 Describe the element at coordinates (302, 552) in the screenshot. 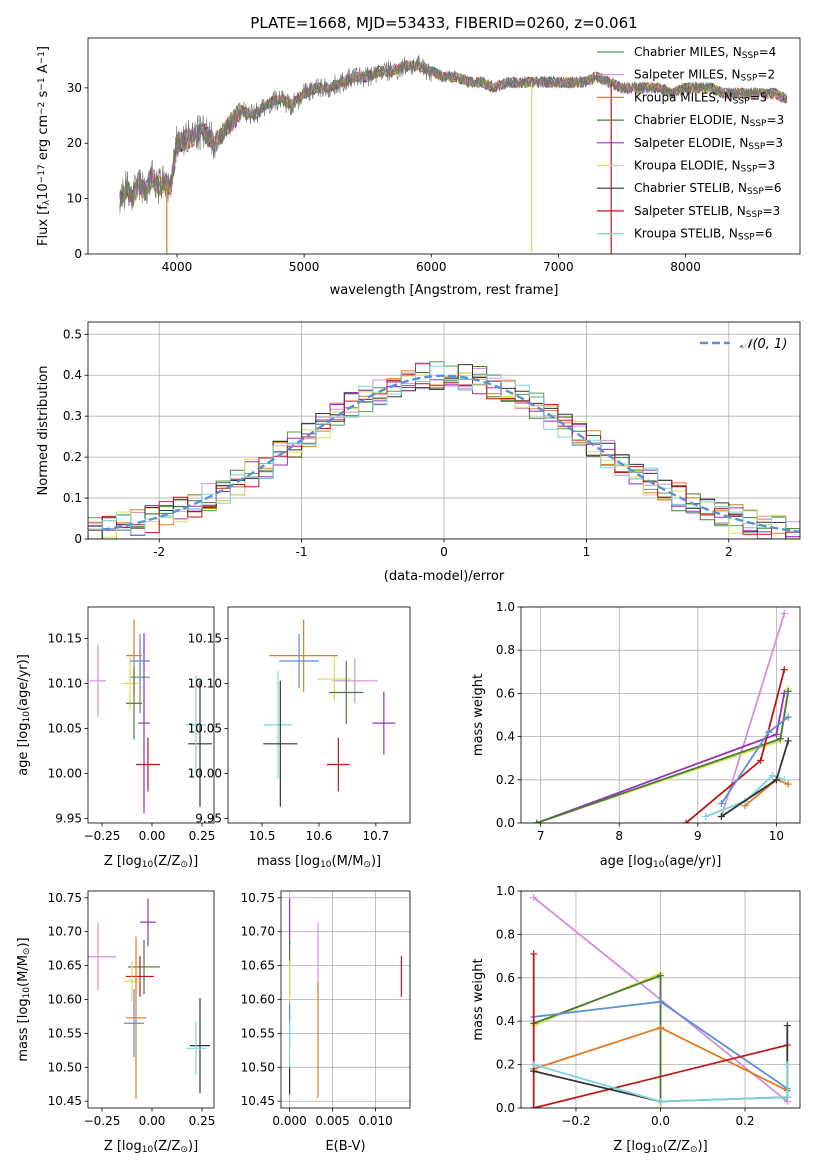

I see `x-tick-label: -1` at that location.